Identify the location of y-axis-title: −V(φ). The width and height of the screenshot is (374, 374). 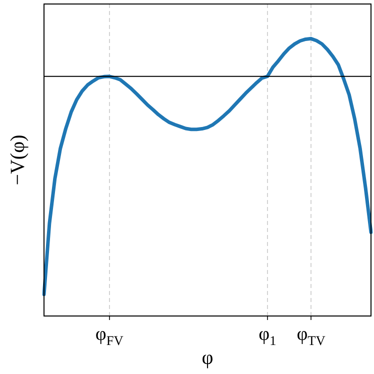
(18, 160).